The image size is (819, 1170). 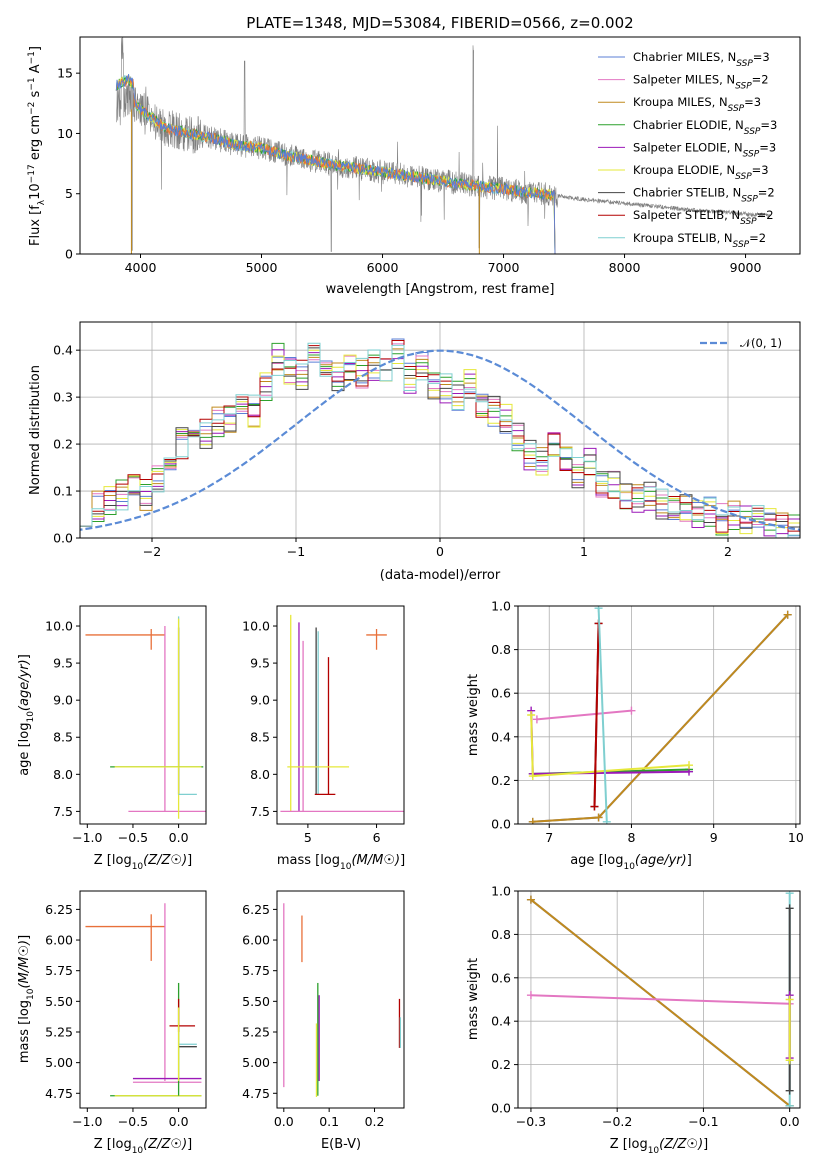 I want to click on x-tick-label: 8000, so click(x=625, y=267).